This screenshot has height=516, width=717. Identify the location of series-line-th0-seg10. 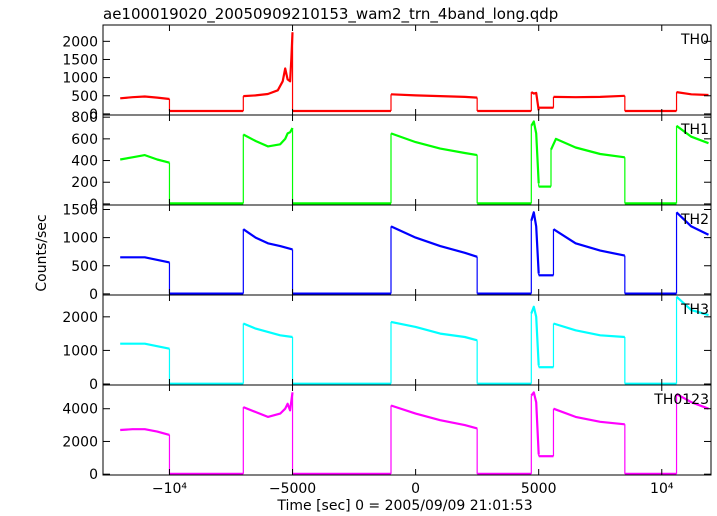
(692, 94).